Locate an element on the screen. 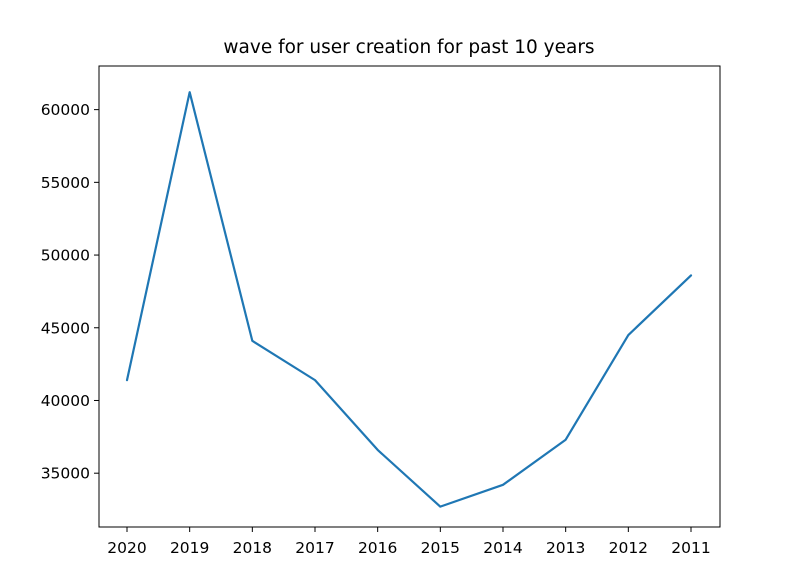 This screenshot has width=794, height=586. x-tick-label: 2016 is located at coordinates (377, 548).